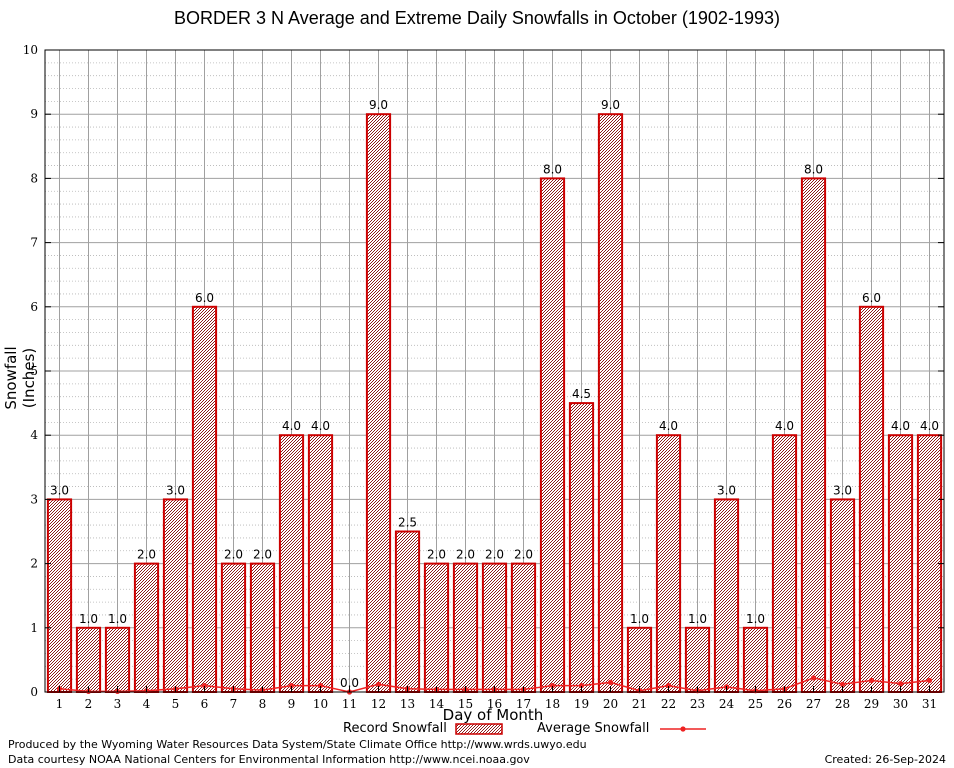  What do you see at coordinates (147, 704) in the screenshot?
I see `x-tick-label: 4` at bounding box center [147, 704].